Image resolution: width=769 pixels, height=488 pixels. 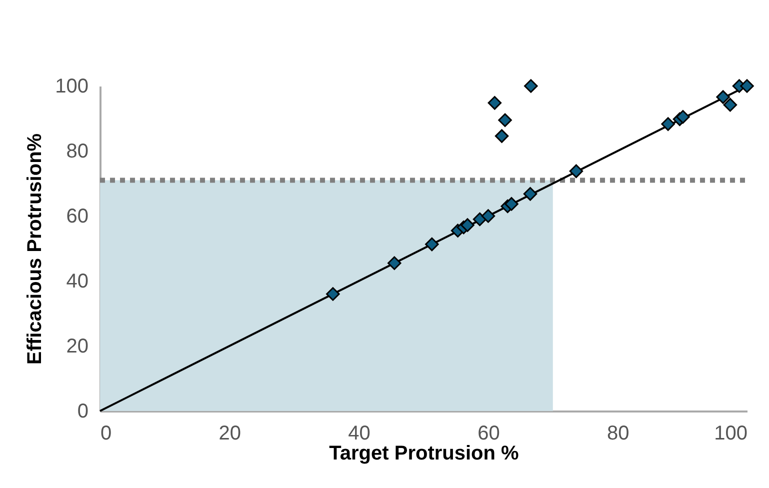 What do you see at coordinates (35, 249) in the screenshot?
I see `y-axis-title: Efficacious Protrusion%` at bounding box center [35, 249].